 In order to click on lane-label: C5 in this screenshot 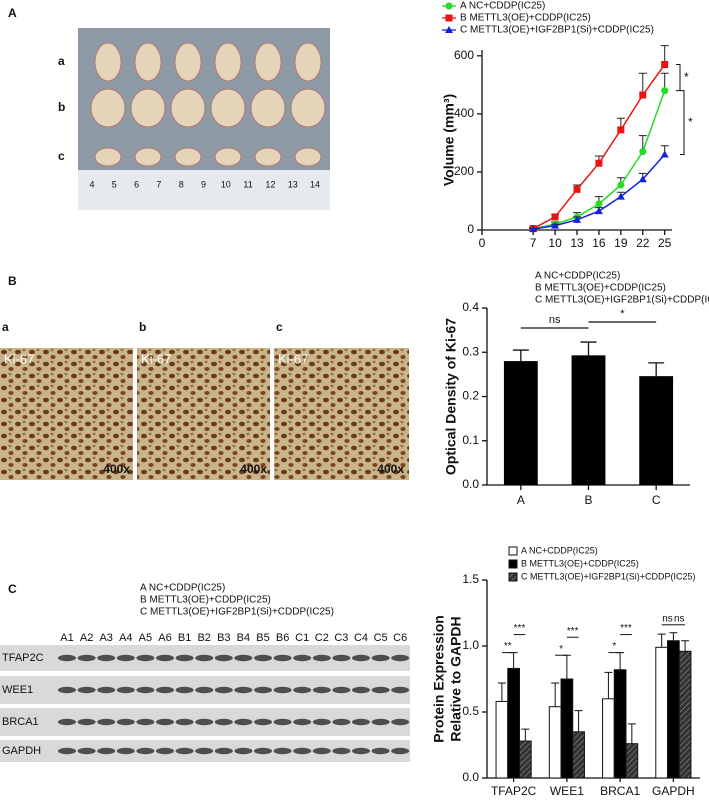, I will do `click(381, 638)`.